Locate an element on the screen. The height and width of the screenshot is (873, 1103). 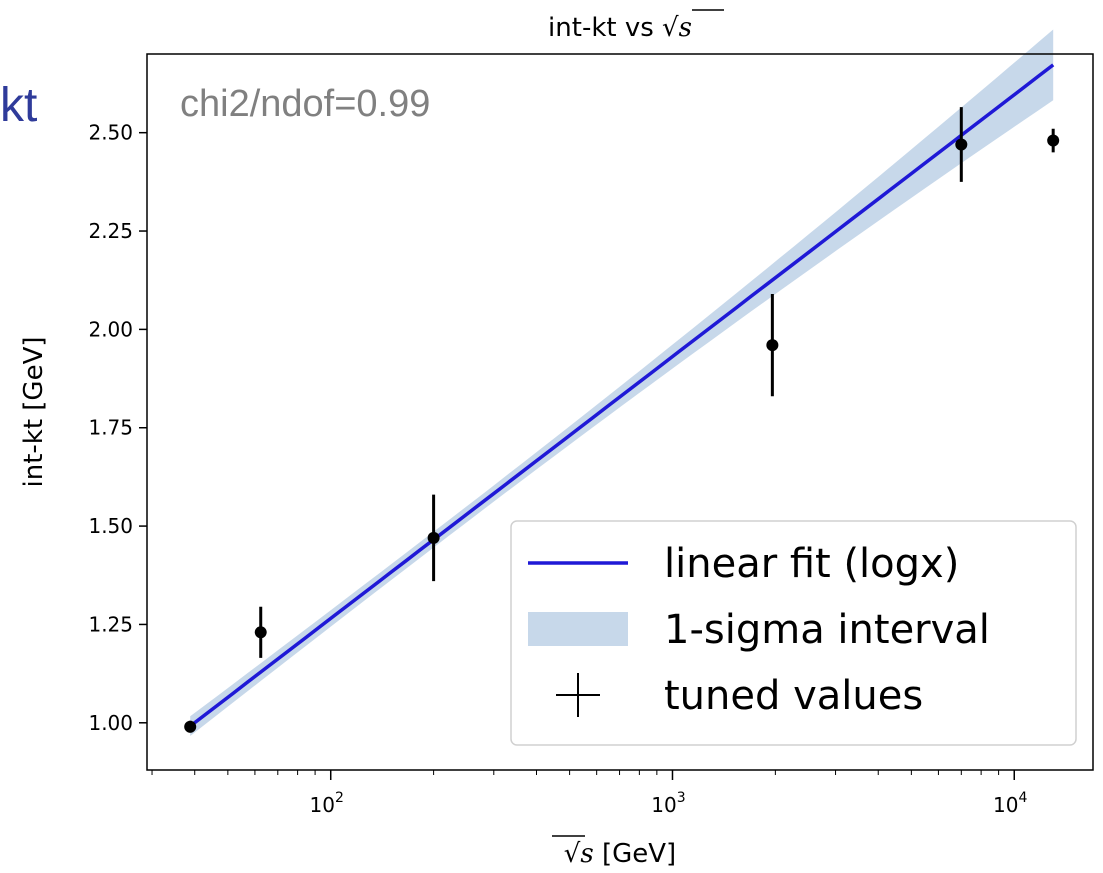
legend-label: linear fit (logx) is located at coordinates (811, 564).